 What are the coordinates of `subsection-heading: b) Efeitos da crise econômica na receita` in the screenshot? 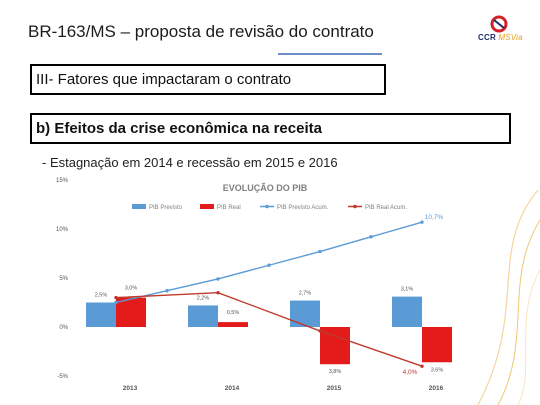 It's located at (270, 128).